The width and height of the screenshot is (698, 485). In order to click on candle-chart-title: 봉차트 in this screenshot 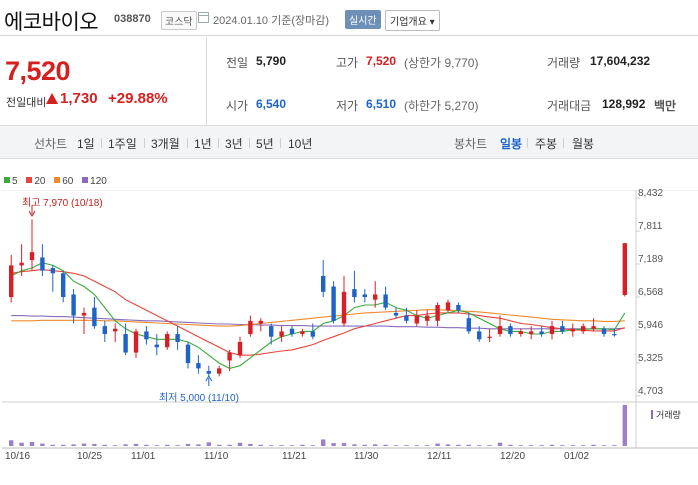, I will do `click(471, 144)`.